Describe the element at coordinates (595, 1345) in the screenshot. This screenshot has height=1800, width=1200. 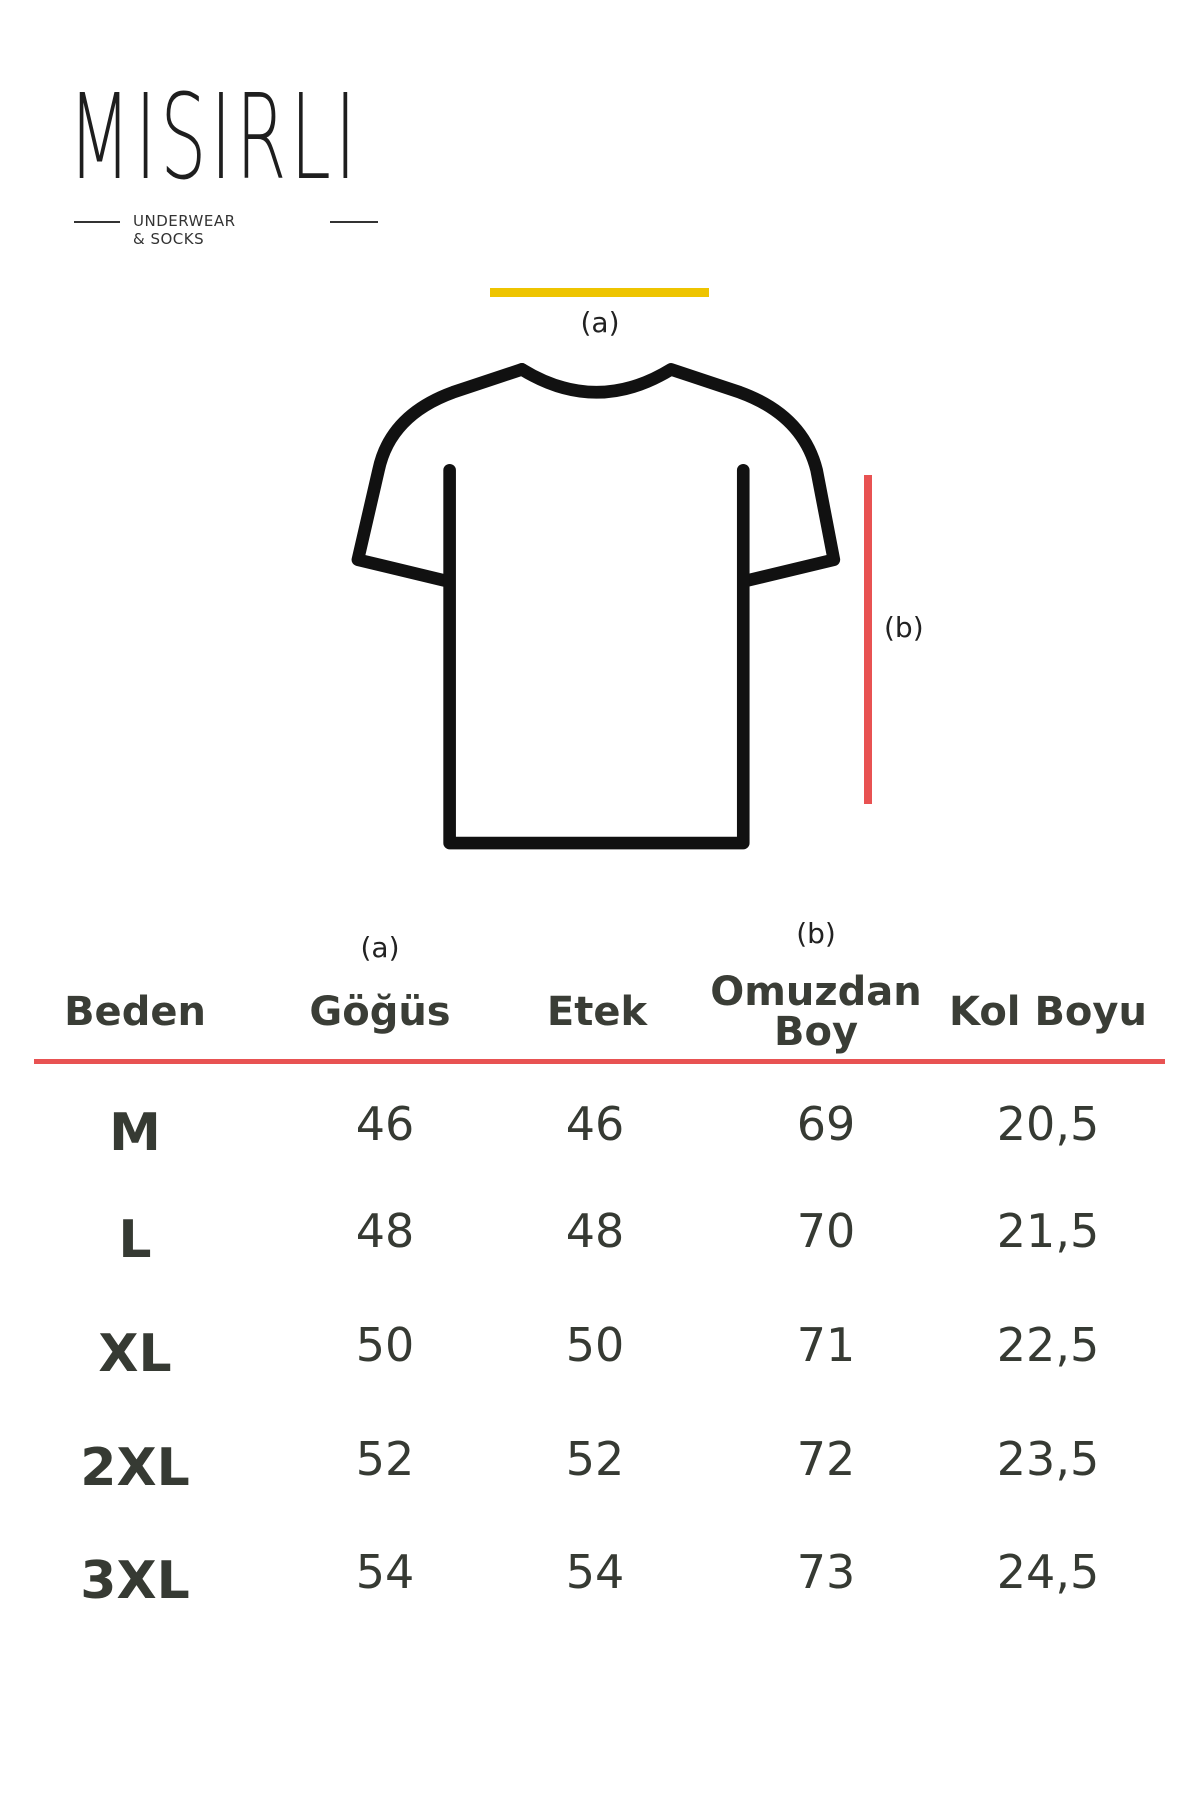
I see `cell-hem: 50` at that location.